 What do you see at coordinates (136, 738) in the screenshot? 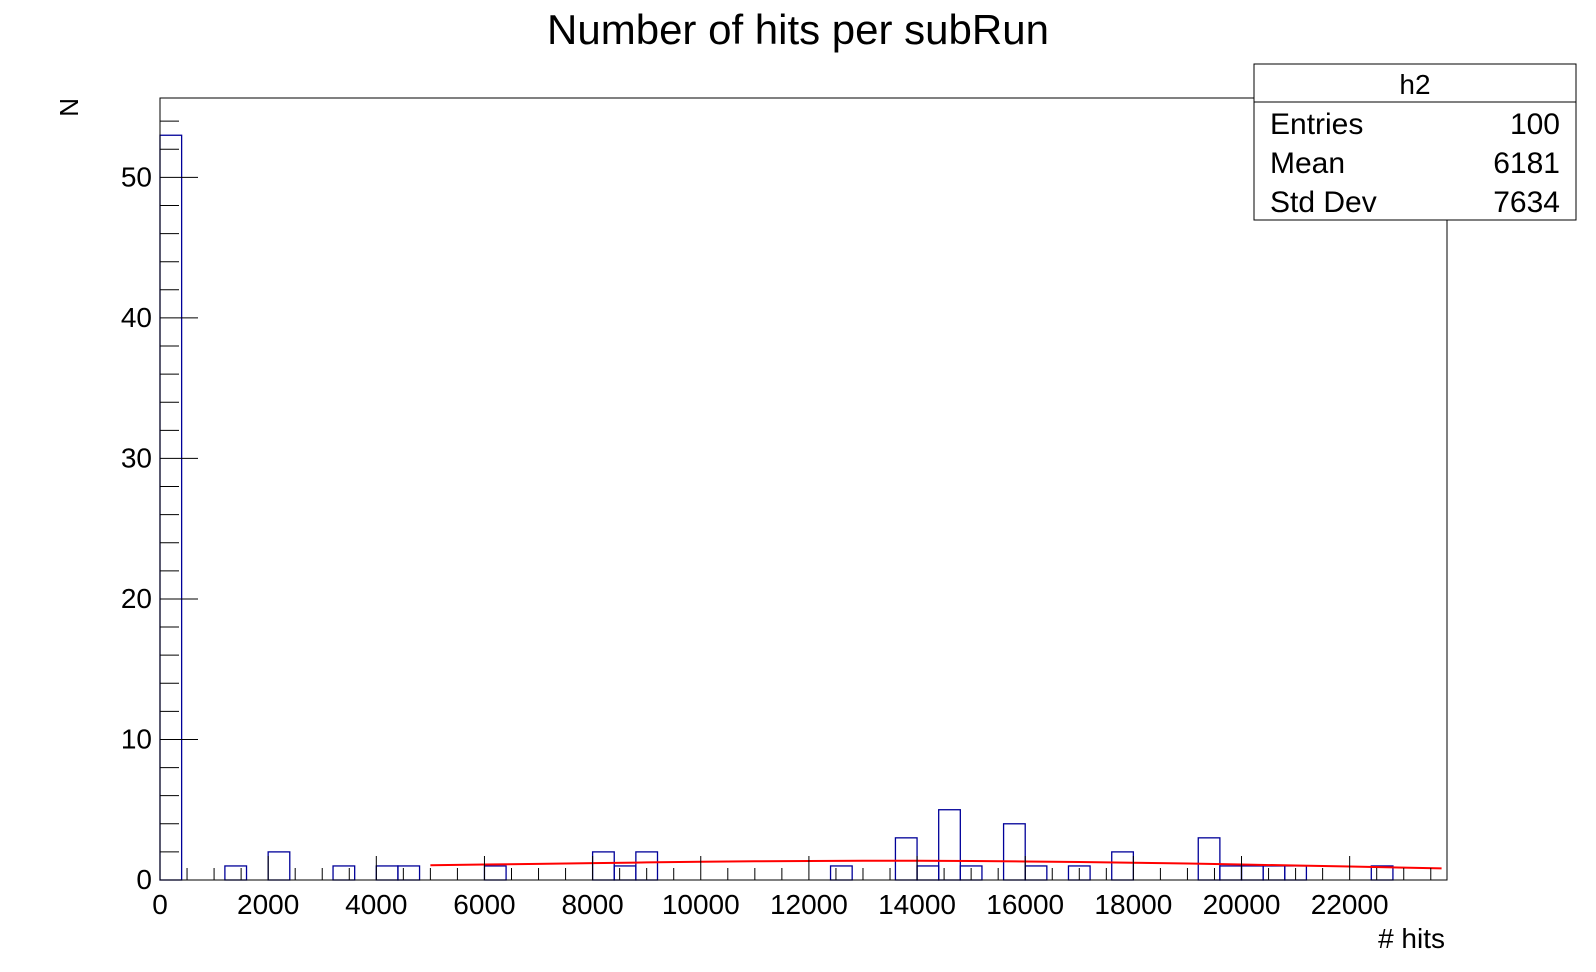
I see `y-tick-label: 10` at bounding box center [136, 738].